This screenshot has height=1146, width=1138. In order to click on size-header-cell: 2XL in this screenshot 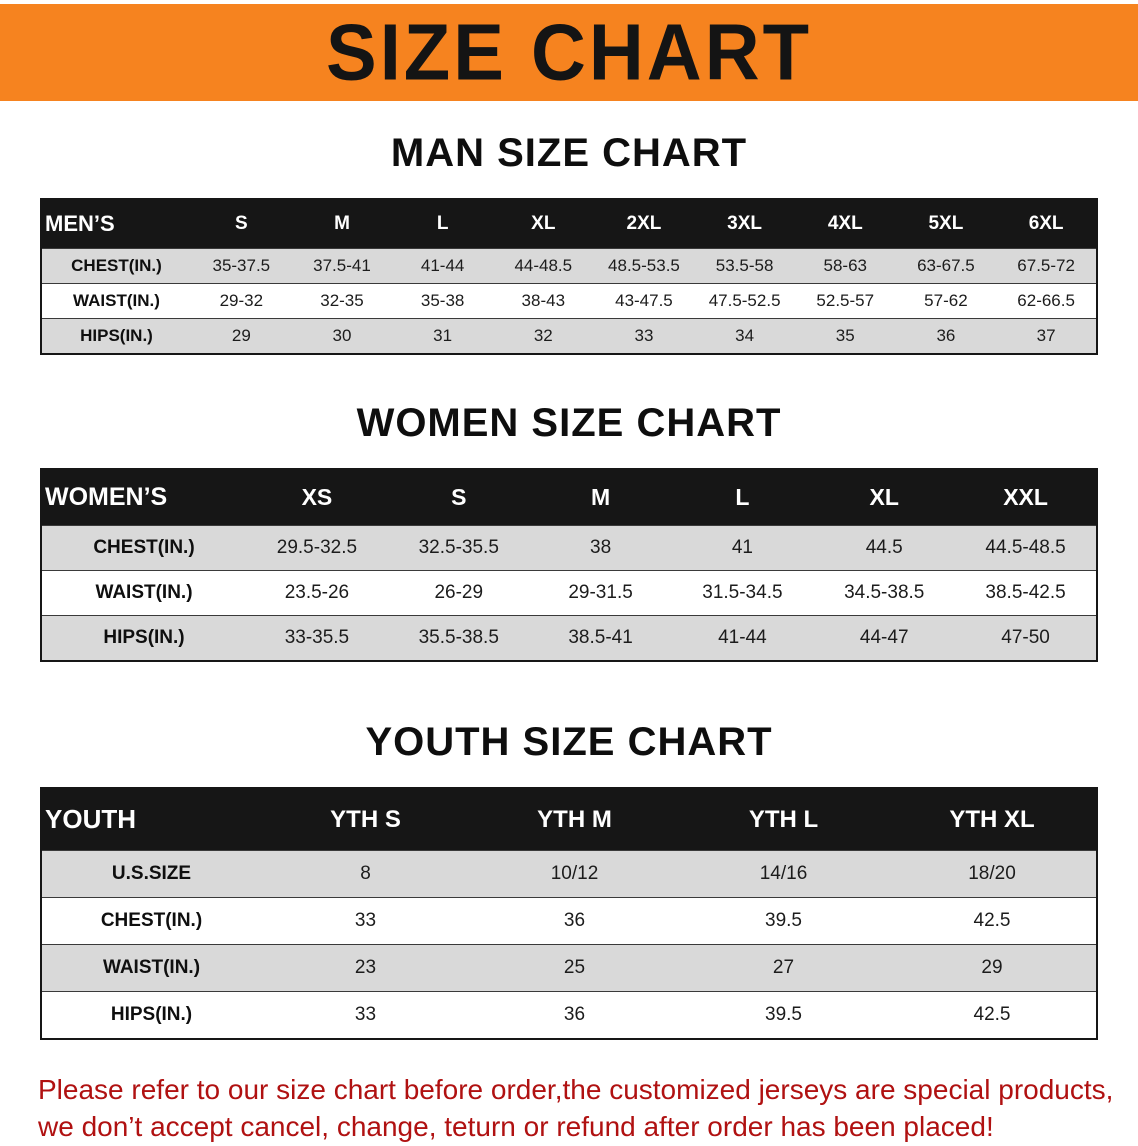, I will do `click(644, 224)`.